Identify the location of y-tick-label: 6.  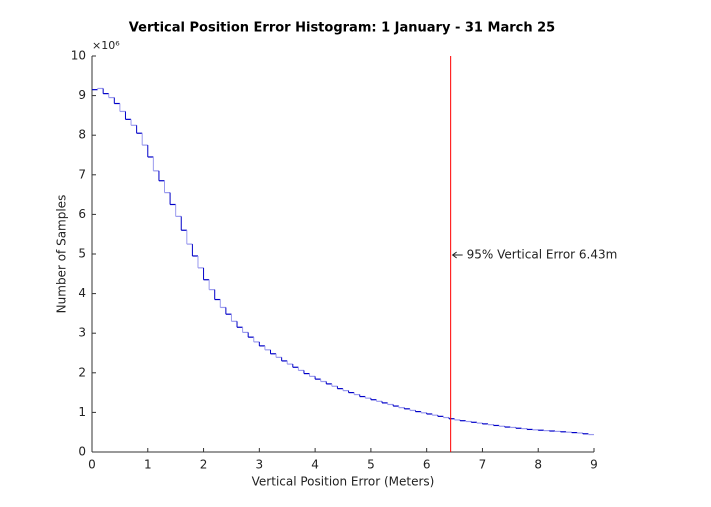
(82, 214).